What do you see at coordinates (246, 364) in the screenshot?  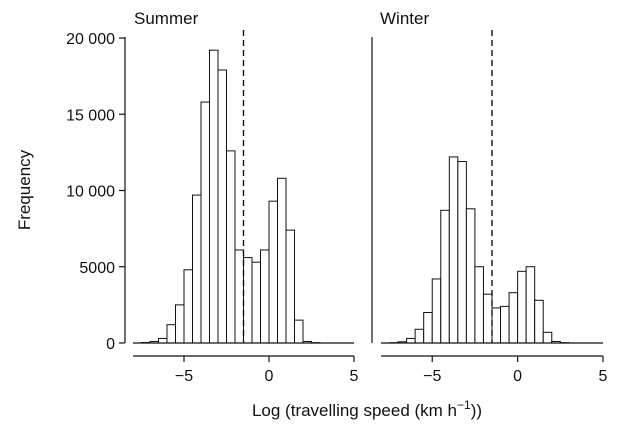 I see `x-axis-summer: −5 0 5` at bounding box center [246, 364].